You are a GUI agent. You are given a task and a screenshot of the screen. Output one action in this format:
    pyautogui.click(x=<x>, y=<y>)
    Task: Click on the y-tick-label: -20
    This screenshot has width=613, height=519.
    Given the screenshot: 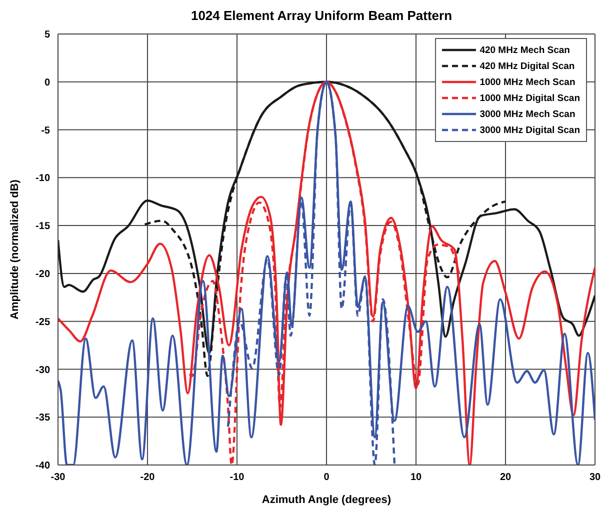 What is the action you would take?
    pyautogui.click(x=43, y=274)
    